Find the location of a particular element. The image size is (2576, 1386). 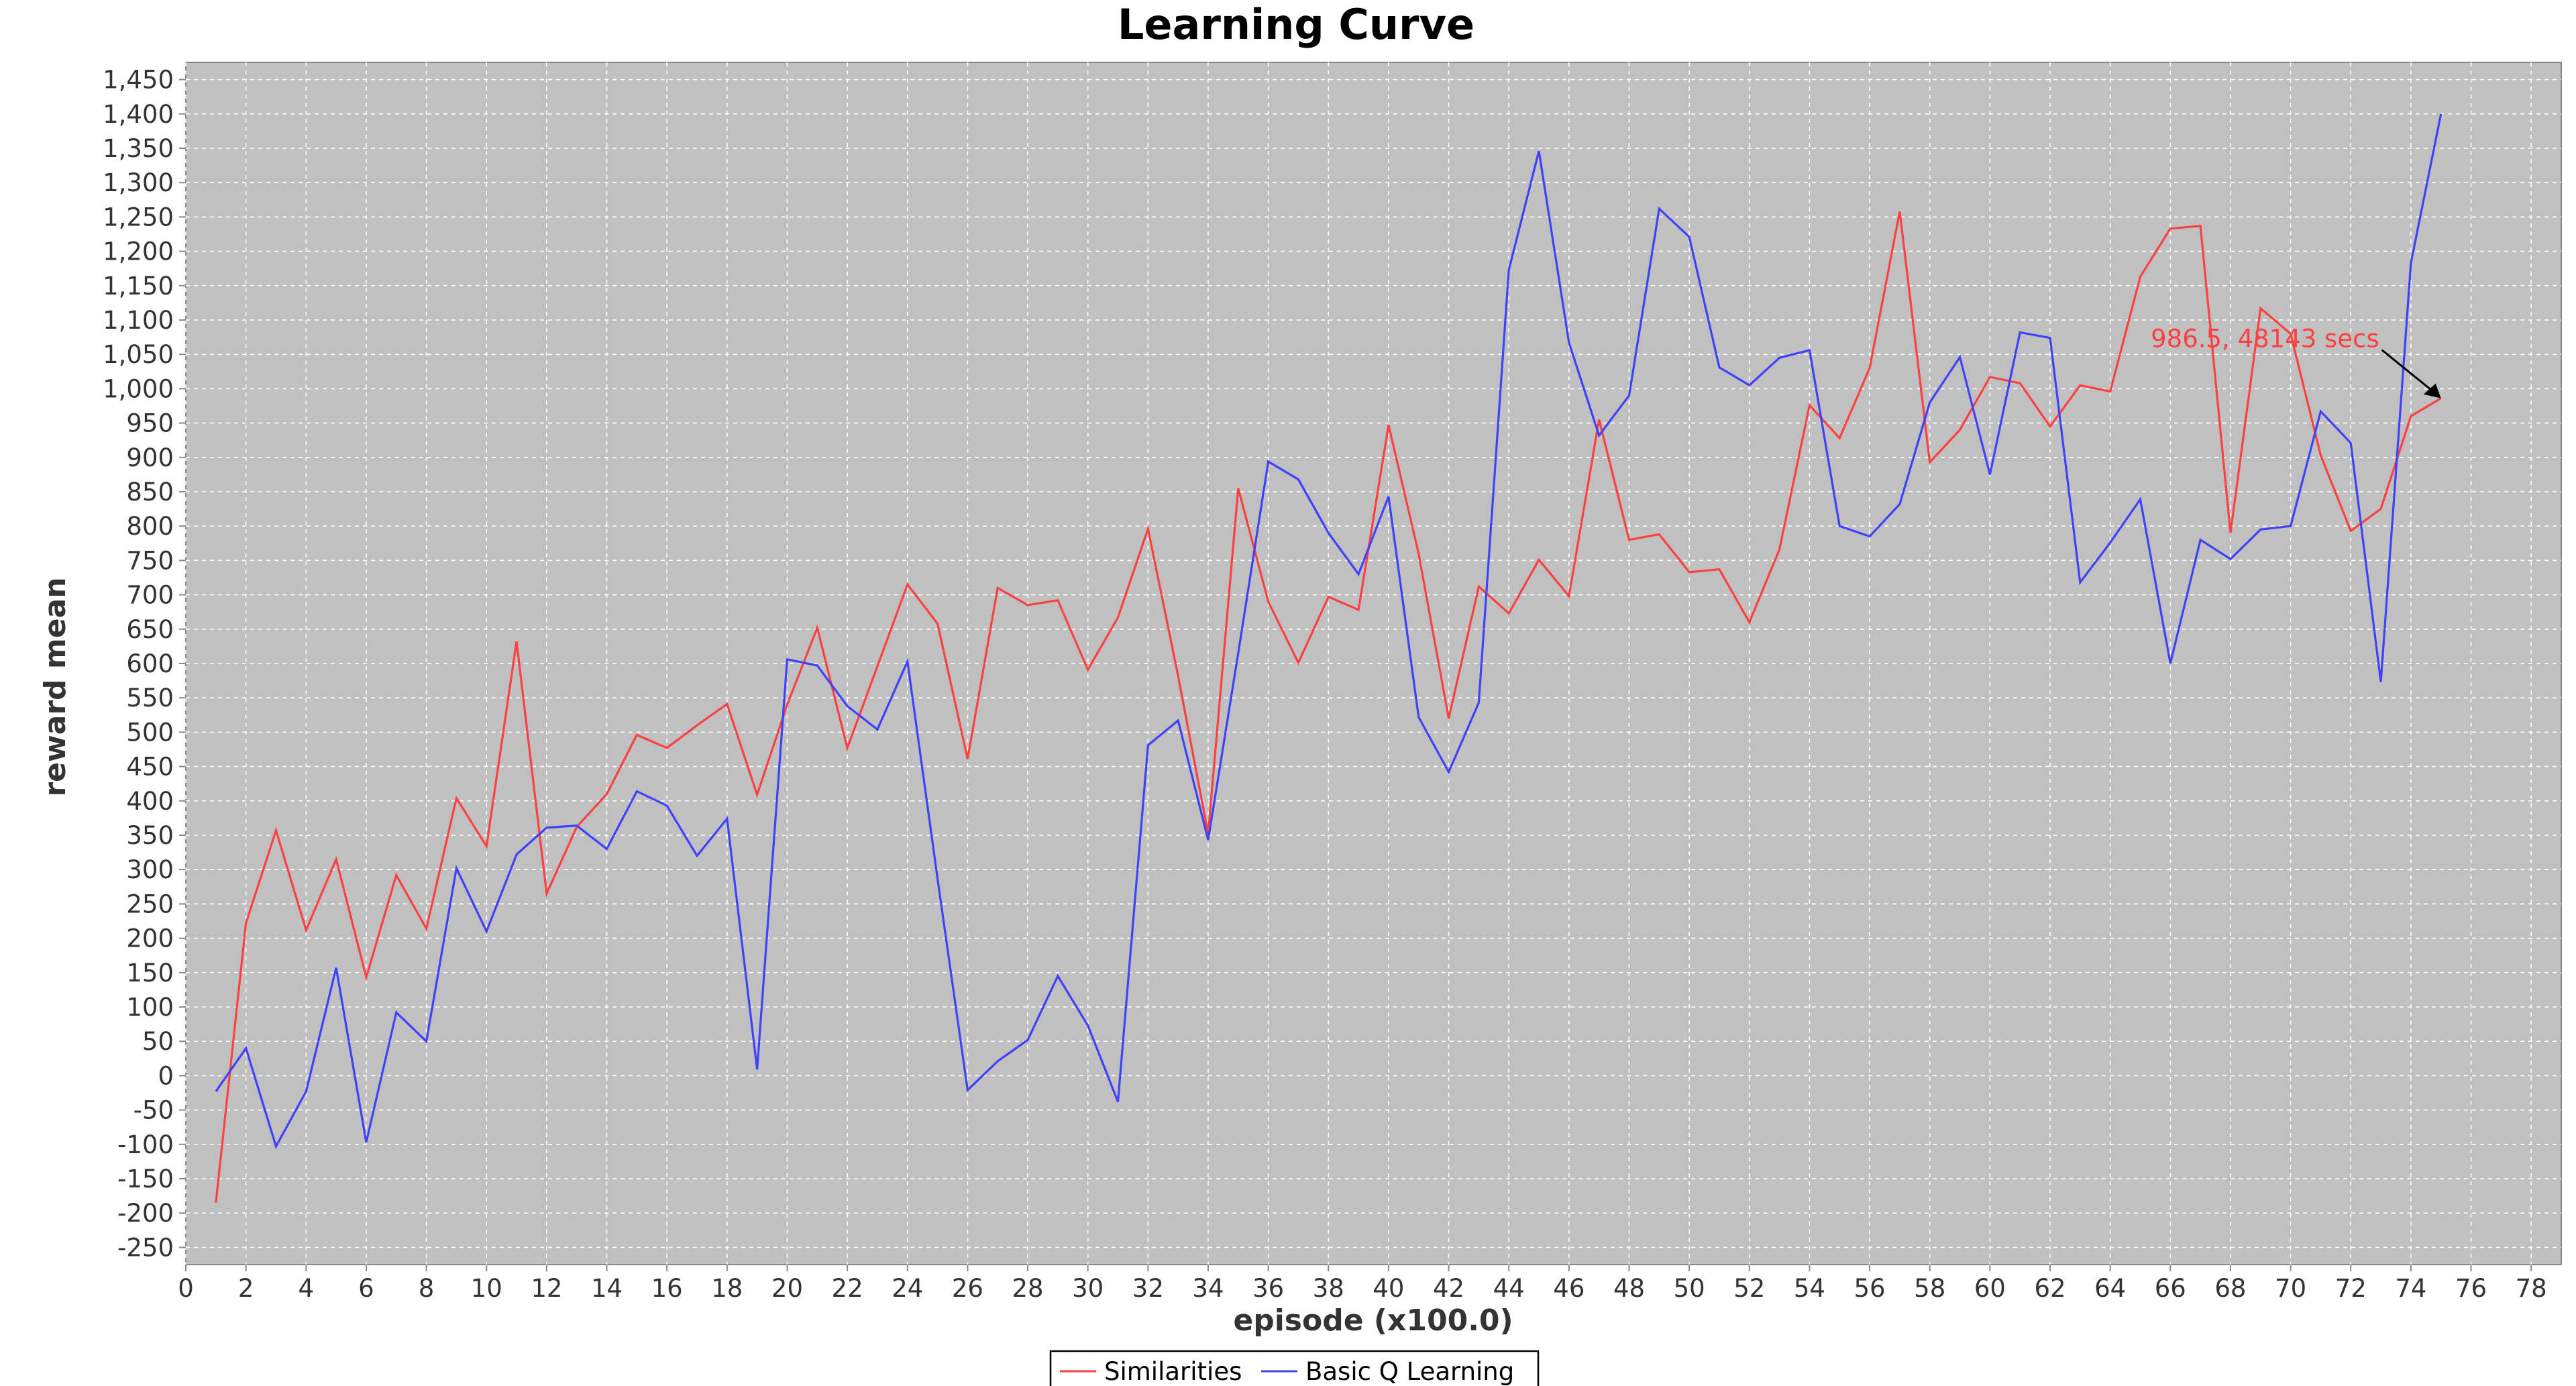

y-tick-label: 700 is located at coordinates (150, 595).